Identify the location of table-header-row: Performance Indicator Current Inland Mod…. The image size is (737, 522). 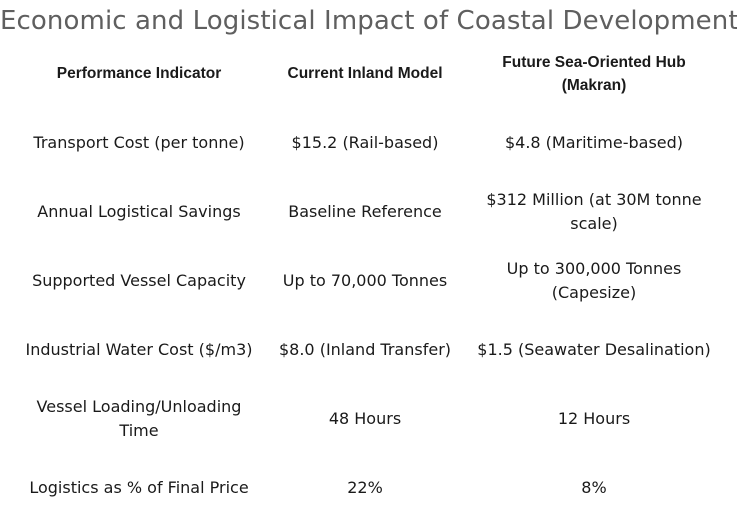
(368, 73).